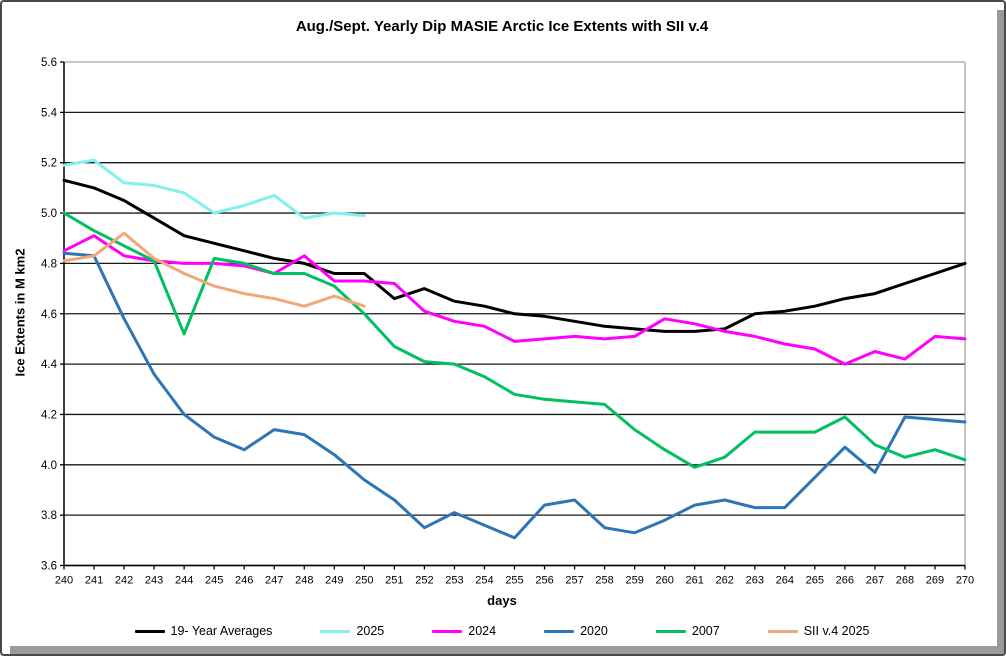  Describe the element at coordinates (634, 581) in the screenshot. I see `x-tick-label-259: 259` at that location.